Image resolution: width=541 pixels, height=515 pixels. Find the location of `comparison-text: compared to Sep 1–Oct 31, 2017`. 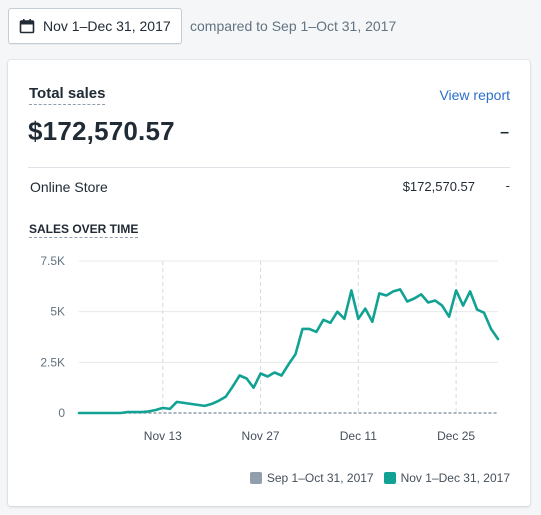

comparison-text: compared to Sep 1–Oct 31, 2017 is located at coordinates (293, 26).